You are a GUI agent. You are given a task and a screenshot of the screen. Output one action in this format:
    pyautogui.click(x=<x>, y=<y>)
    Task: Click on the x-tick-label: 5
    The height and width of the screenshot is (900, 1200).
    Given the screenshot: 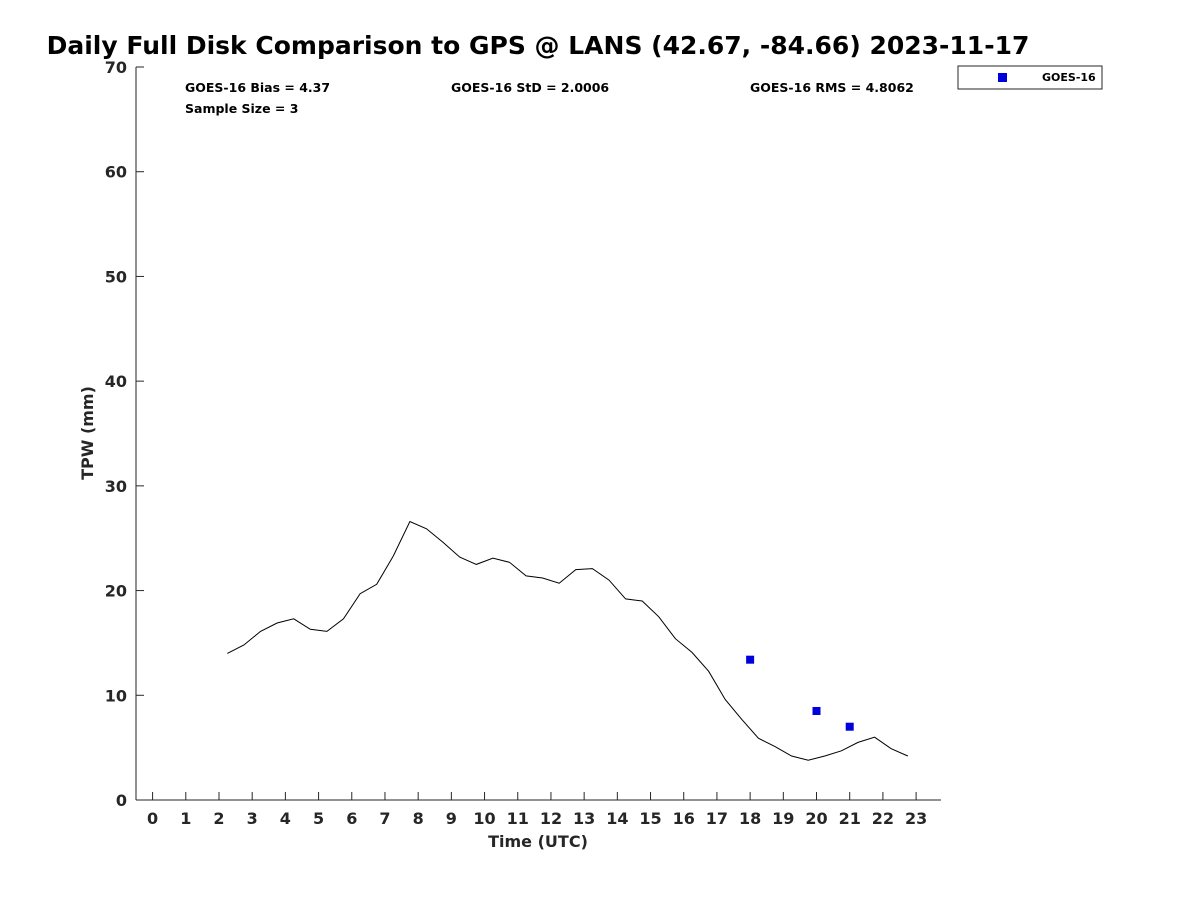 What is the action you would take?
    pyautogui.click(x=318, y=818)
    